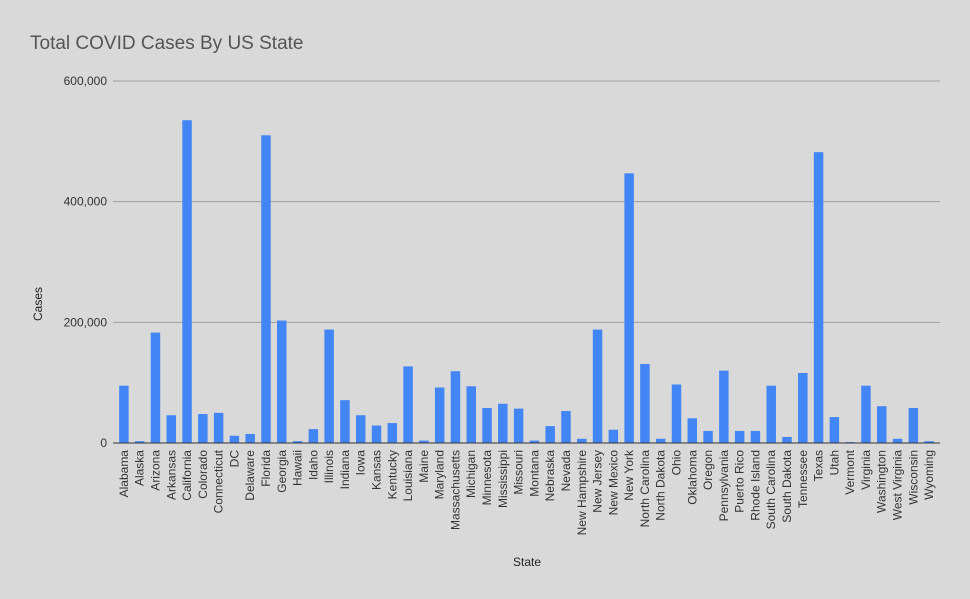 The width and height of the screenshot is (970, 599). Describe the element at coordinates (424, 441) in the screenshot. I see `bar-maine` at that location.